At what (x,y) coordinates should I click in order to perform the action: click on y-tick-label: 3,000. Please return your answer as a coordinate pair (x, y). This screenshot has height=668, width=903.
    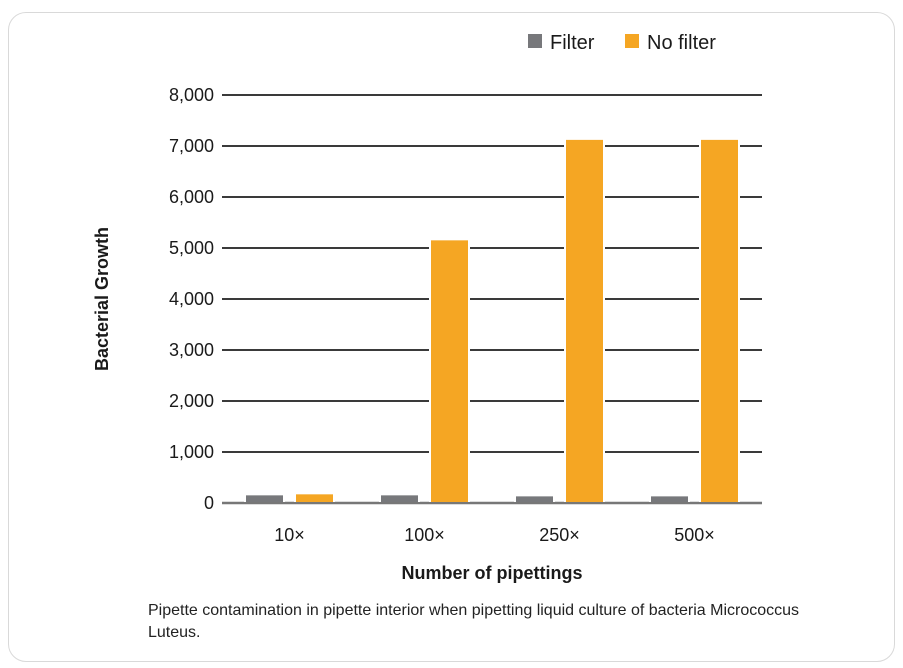
    Looking at the image, I should click on (191, 350).